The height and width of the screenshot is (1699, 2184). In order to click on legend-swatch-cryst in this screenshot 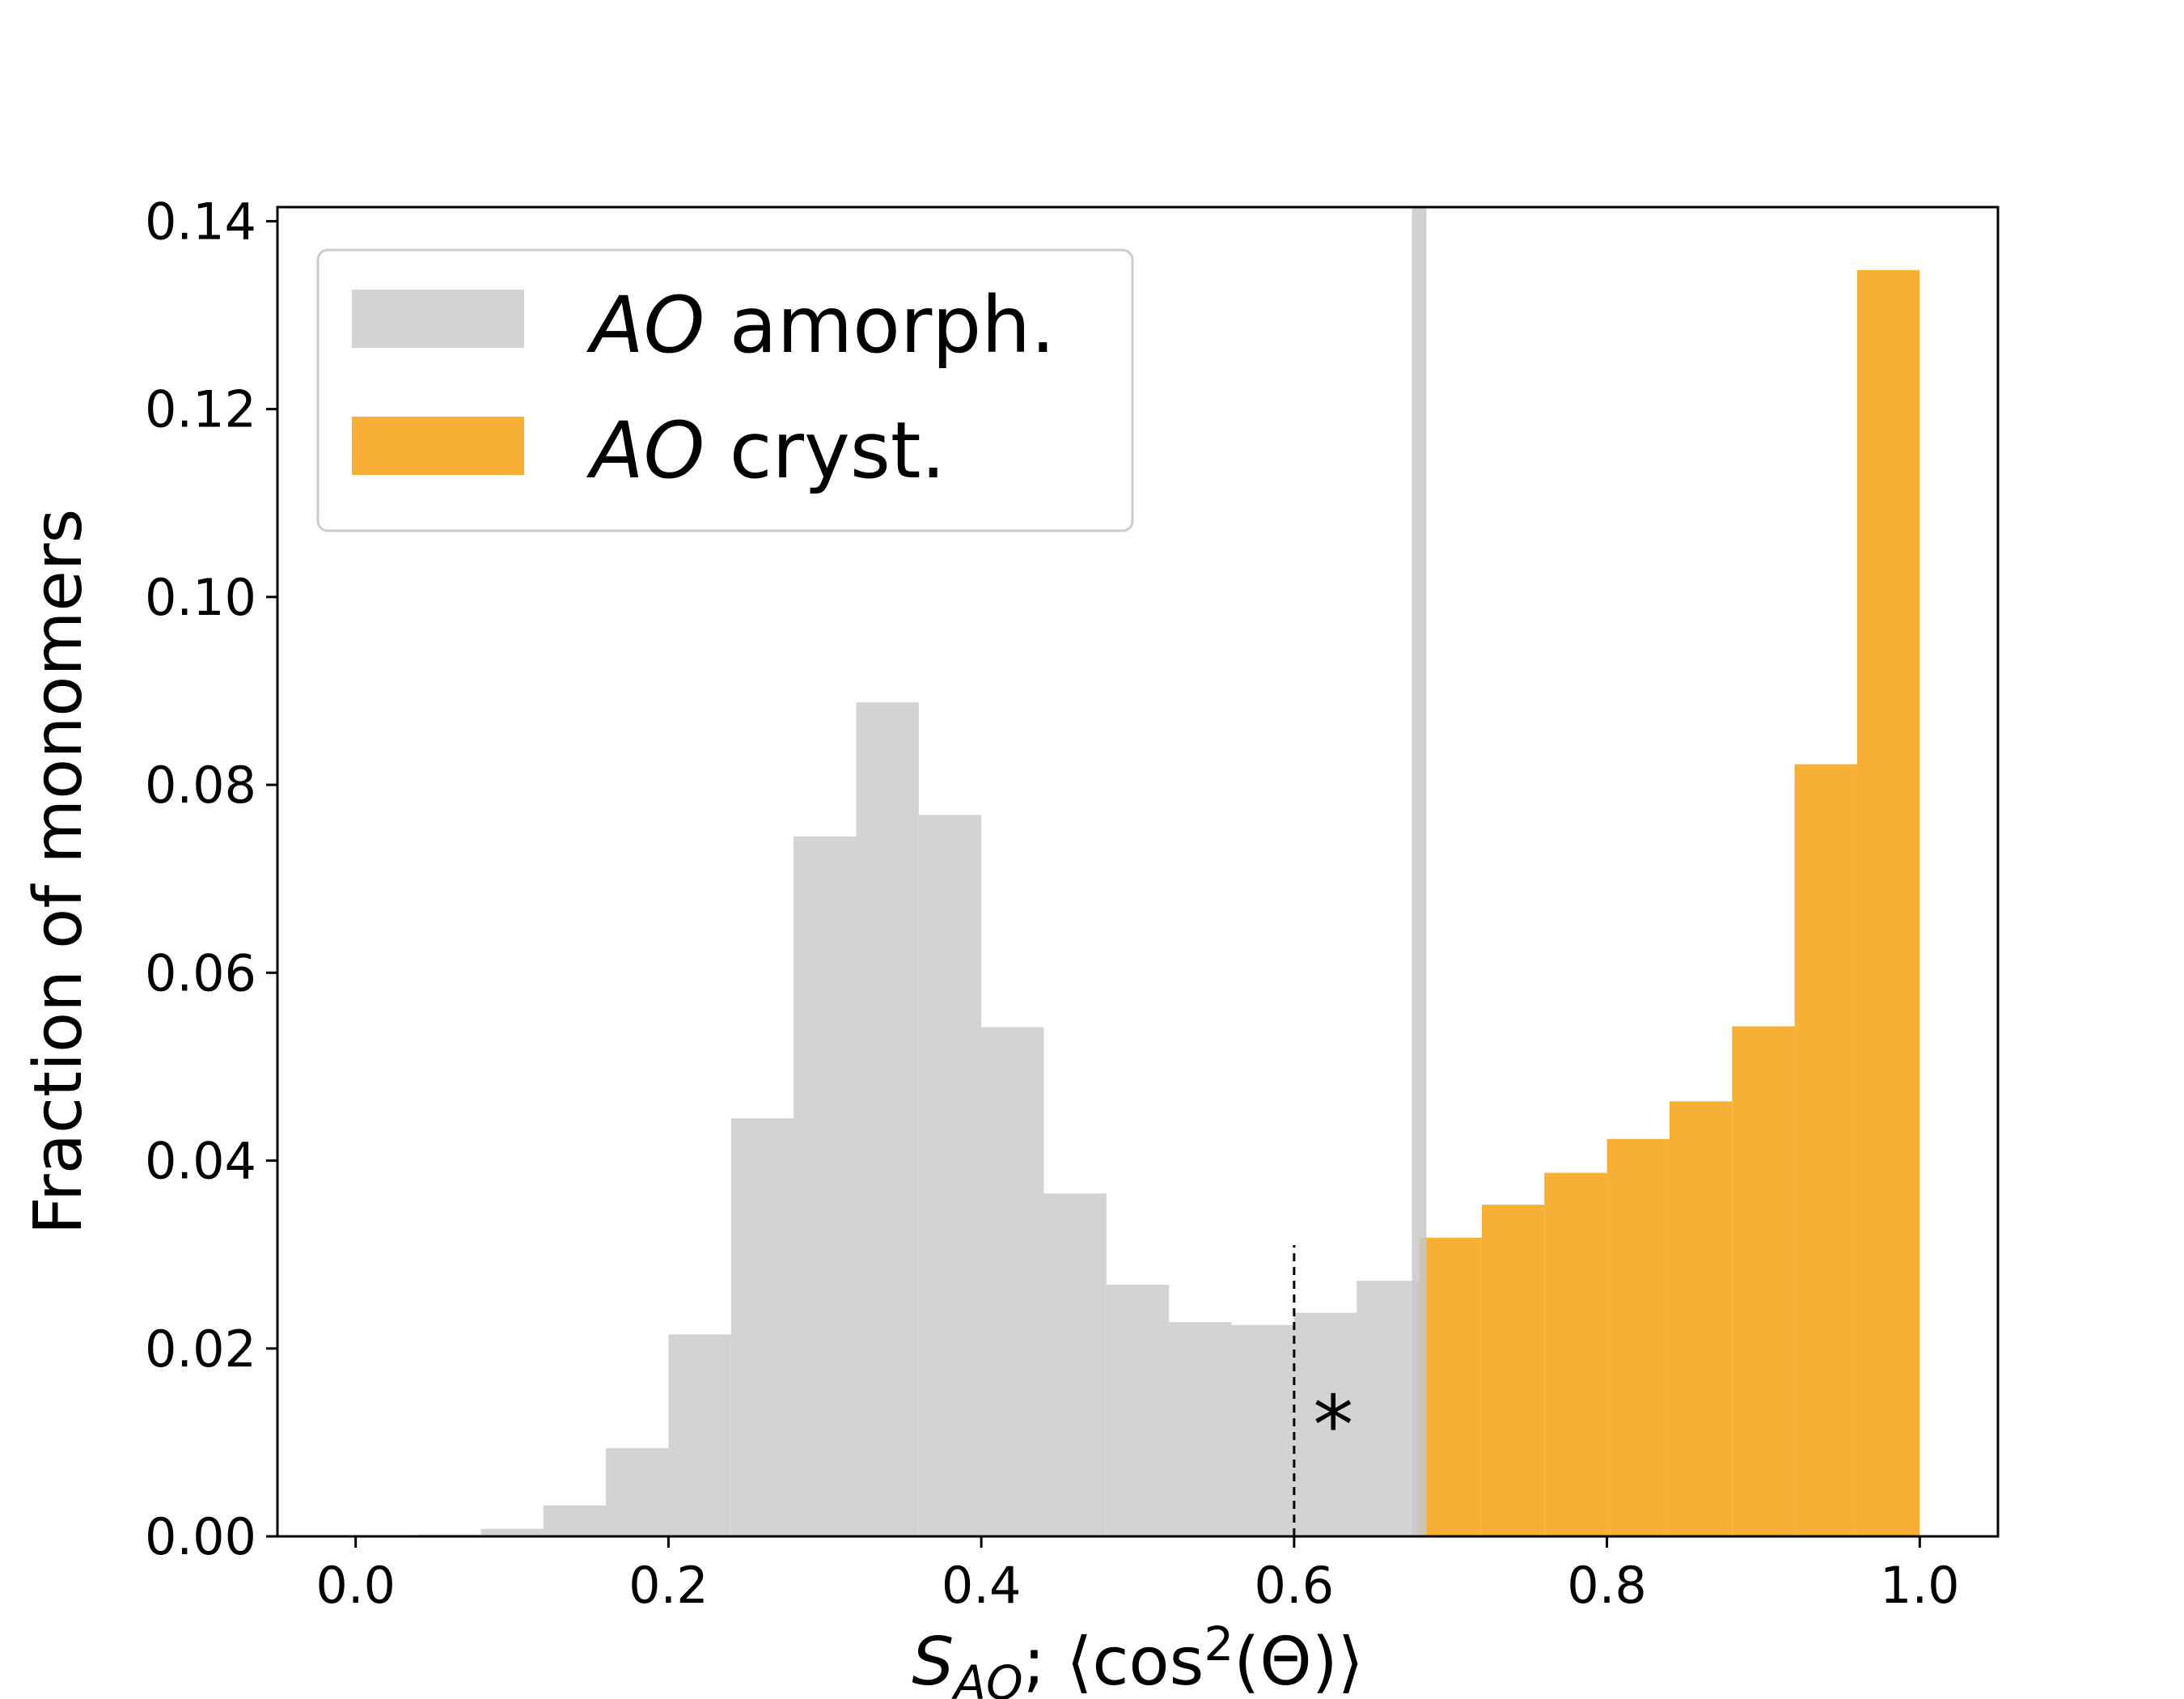, I will do `click(438, 446)`.